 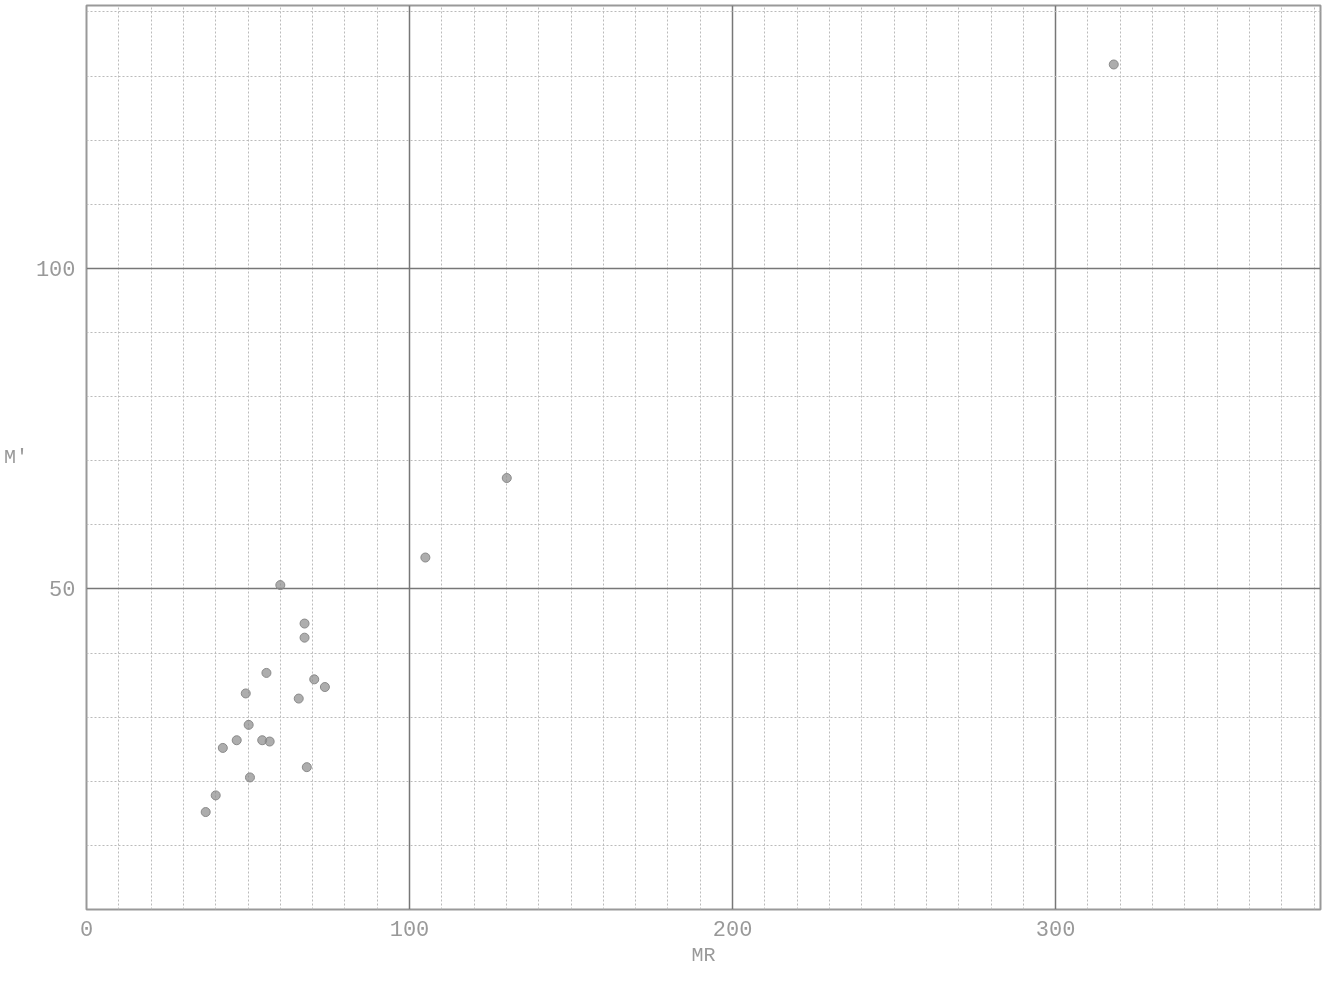 I want to click on x-tick-label: 100, so click(x=409, y=930).